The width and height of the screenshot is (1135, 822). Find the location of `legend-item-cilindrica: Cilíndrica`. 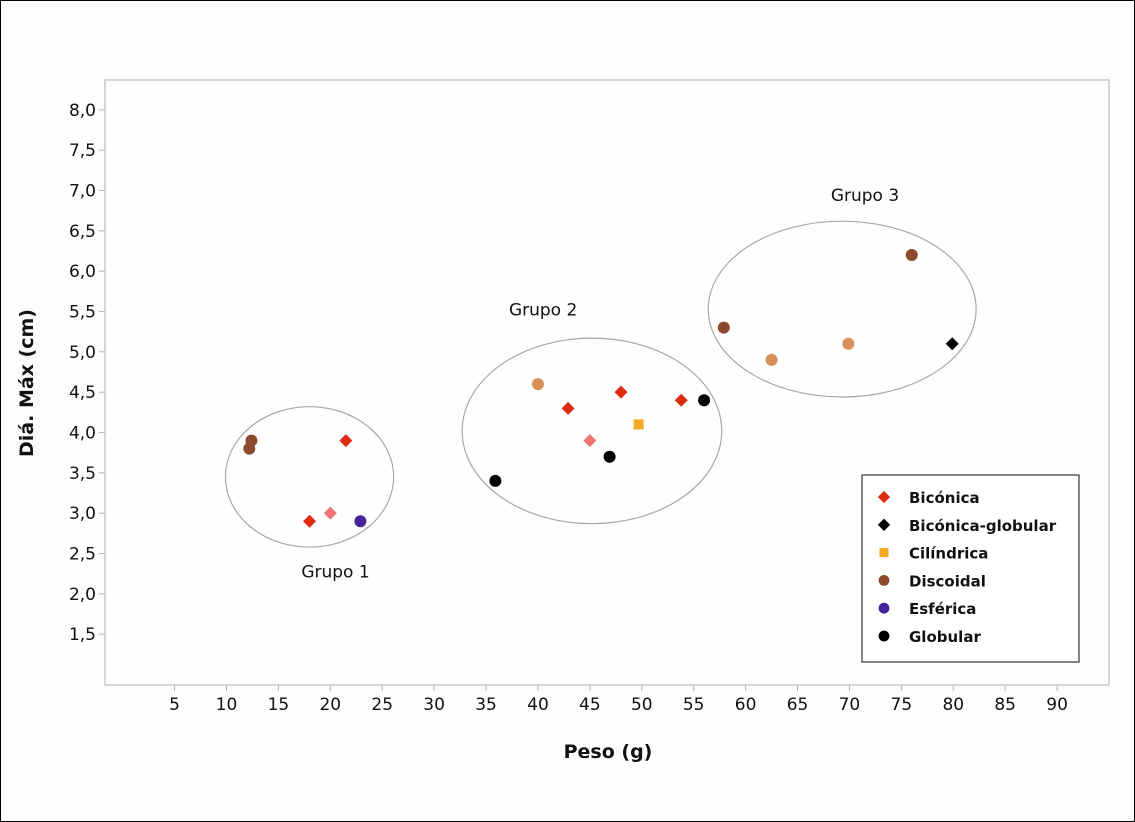

legend-item-cilindrica: Cilíndrica is located at coordinates (933, 554).